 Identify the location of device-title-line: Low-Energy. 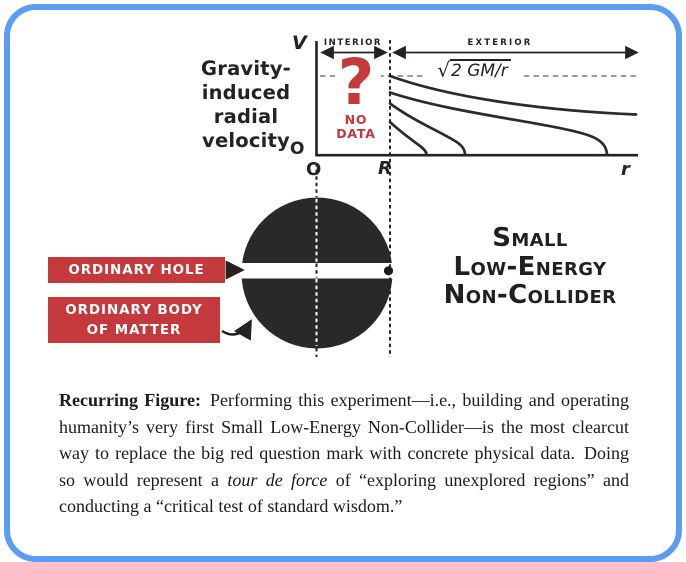
(530, 266).